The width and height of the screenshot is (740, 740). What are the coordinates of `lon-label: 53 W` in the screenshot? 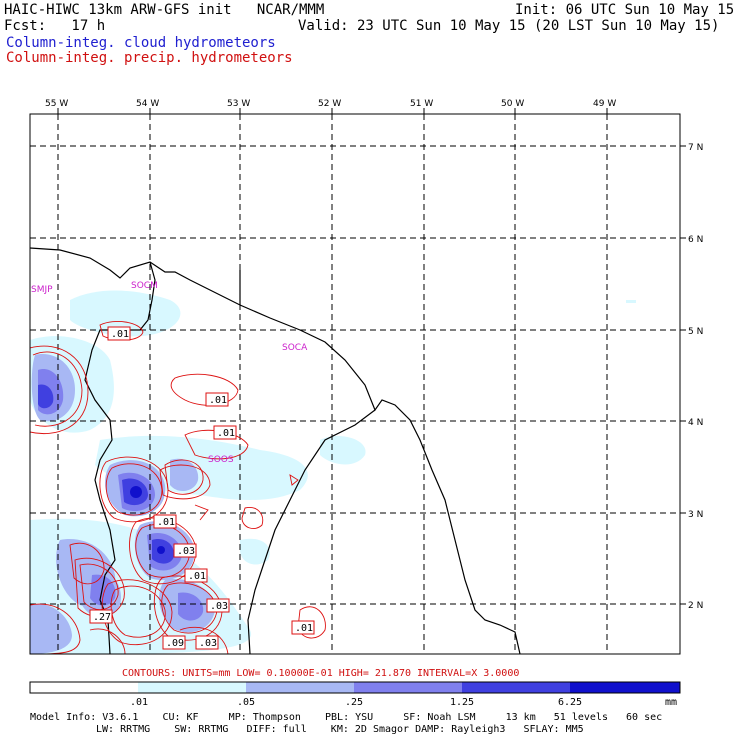 It's located at (238, 104).